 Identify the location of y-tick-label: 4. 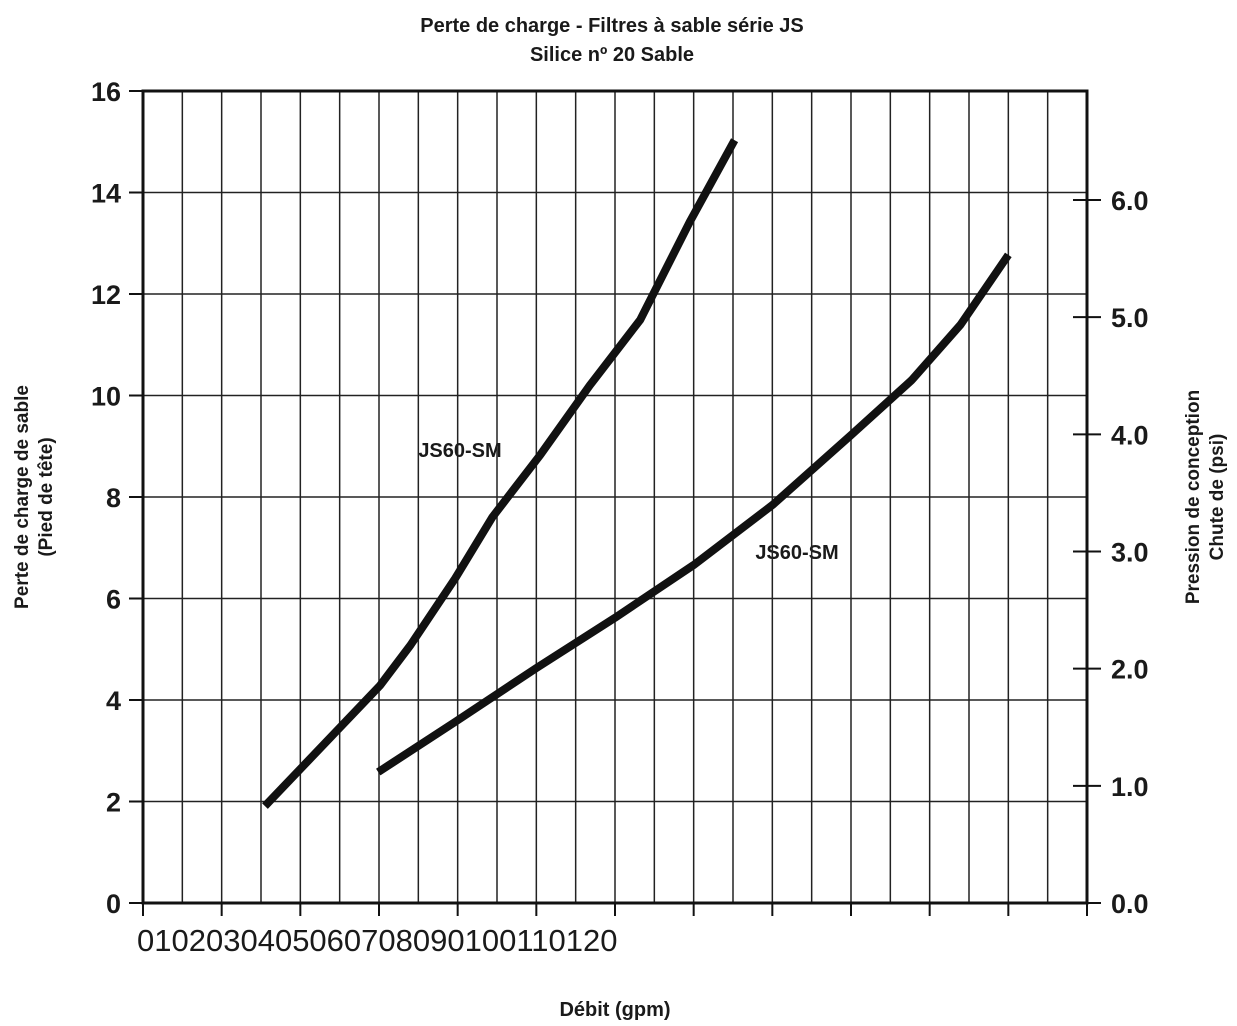
(113, 701).